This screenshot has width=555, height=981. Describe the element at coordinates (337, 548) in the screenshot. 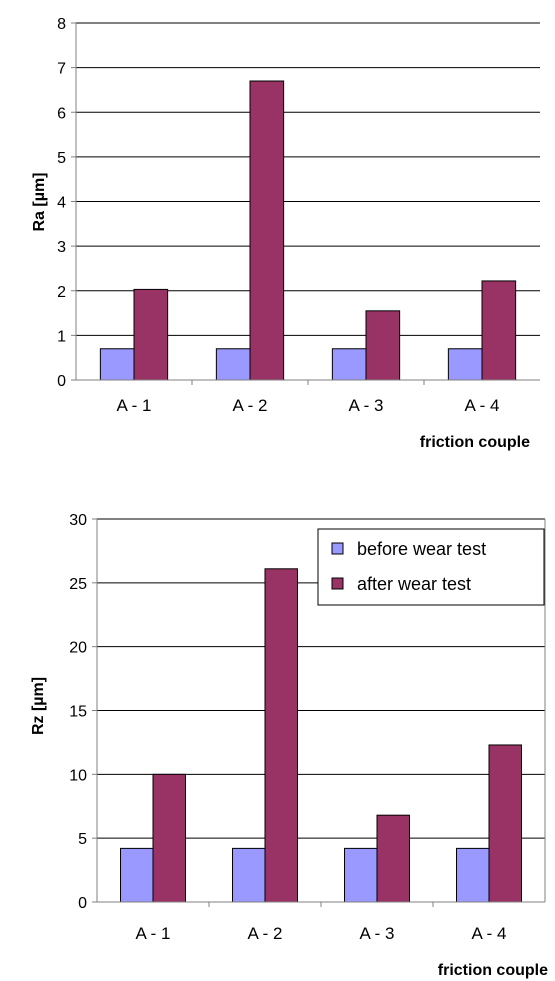

I see `legend-swatch-before` at that location.